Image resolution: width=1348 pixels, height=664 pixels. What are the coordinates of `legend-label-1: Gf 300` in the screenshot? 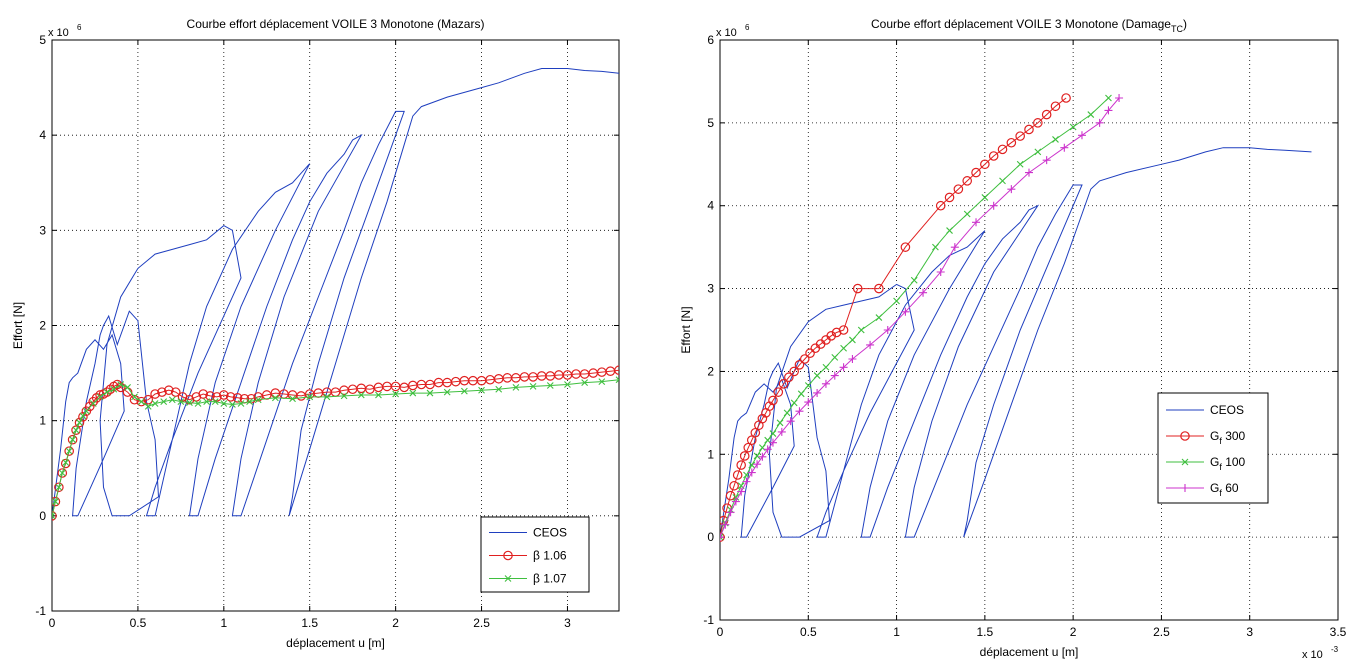 It's located at (1228, 437).